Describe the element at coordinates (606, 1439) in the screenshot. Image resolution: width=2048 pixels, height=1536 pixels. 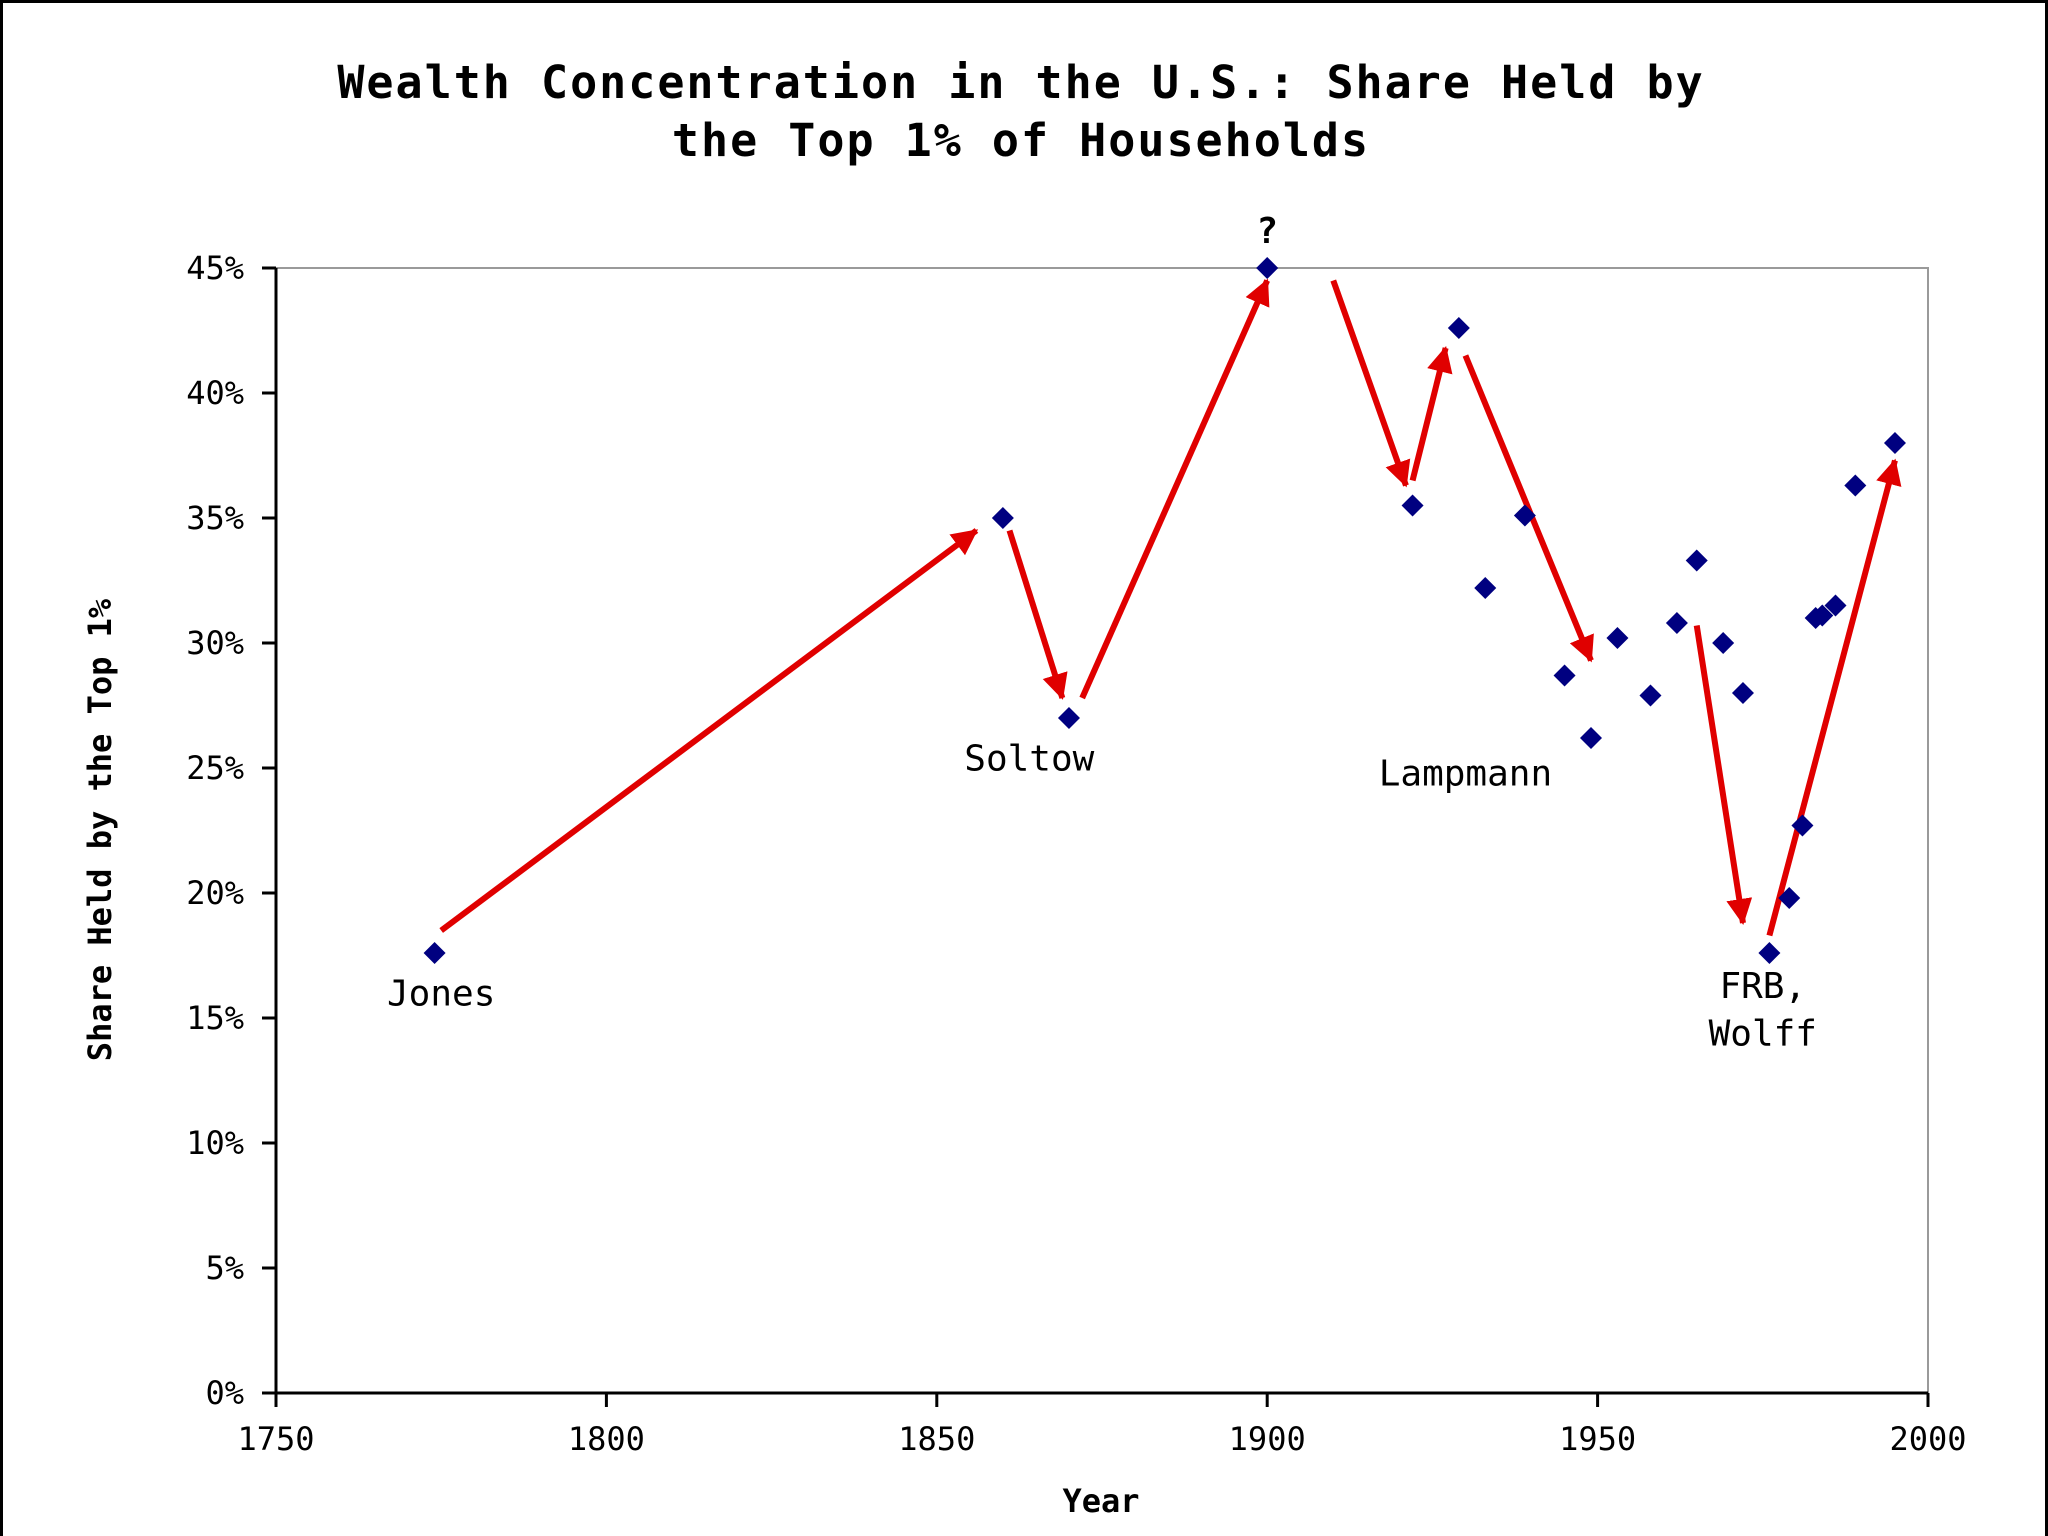
I see `x-tick-label: 1800` at that location.